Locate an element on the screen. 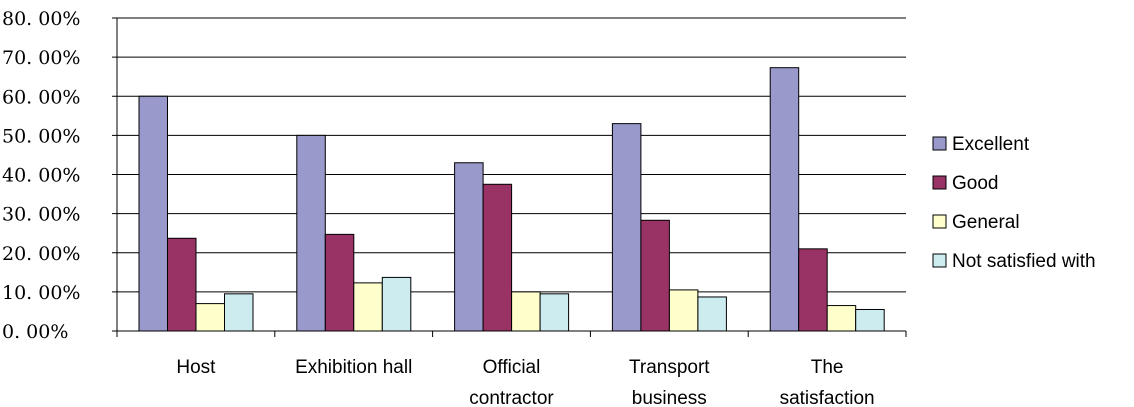 The width and height of the screenshot is (1134, 407). x-tick-label: Transport is located at coordinates (669, 367).